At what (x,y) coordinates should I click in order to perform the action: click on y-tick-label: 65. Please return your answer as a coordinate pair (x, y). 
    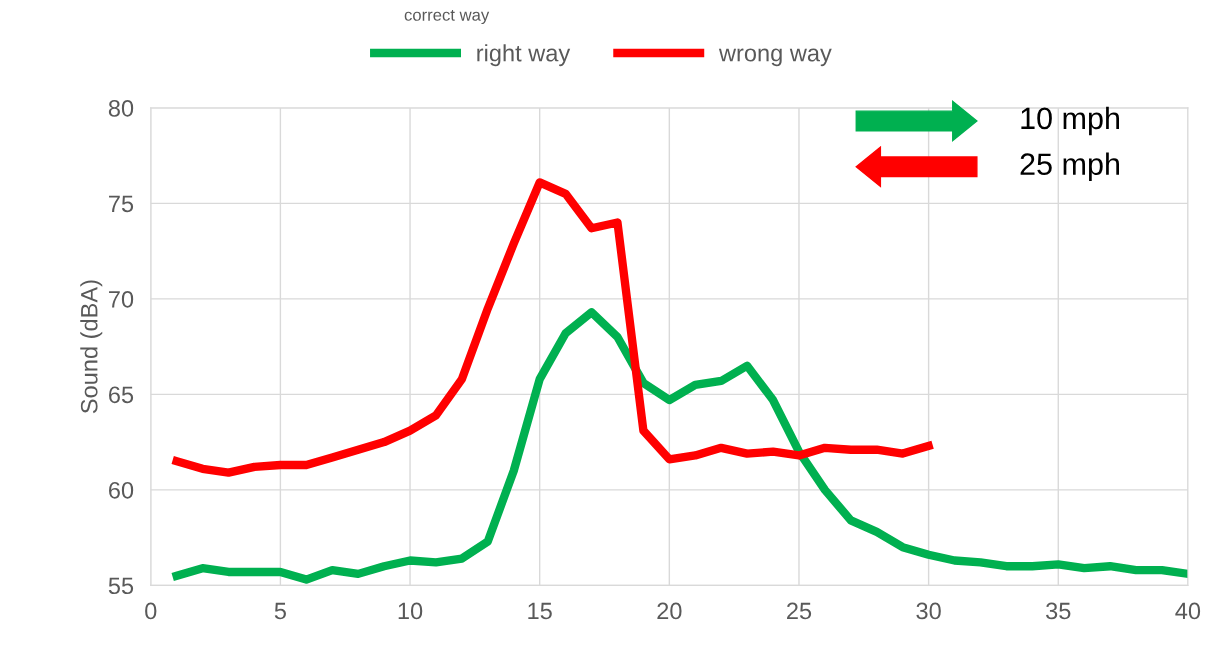
    Looking at the image, I should click on (121, 395).